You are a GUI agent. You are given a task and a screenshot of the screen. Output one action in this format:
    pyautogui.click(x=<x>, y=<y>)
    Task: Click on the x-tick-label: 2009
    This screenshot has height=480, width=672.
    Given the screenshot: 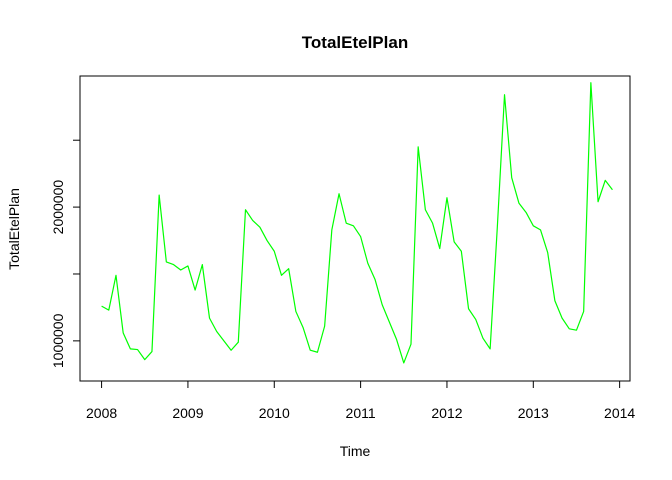 What is the action you would take?
    pyautogui.click(x=187, y=413)
    